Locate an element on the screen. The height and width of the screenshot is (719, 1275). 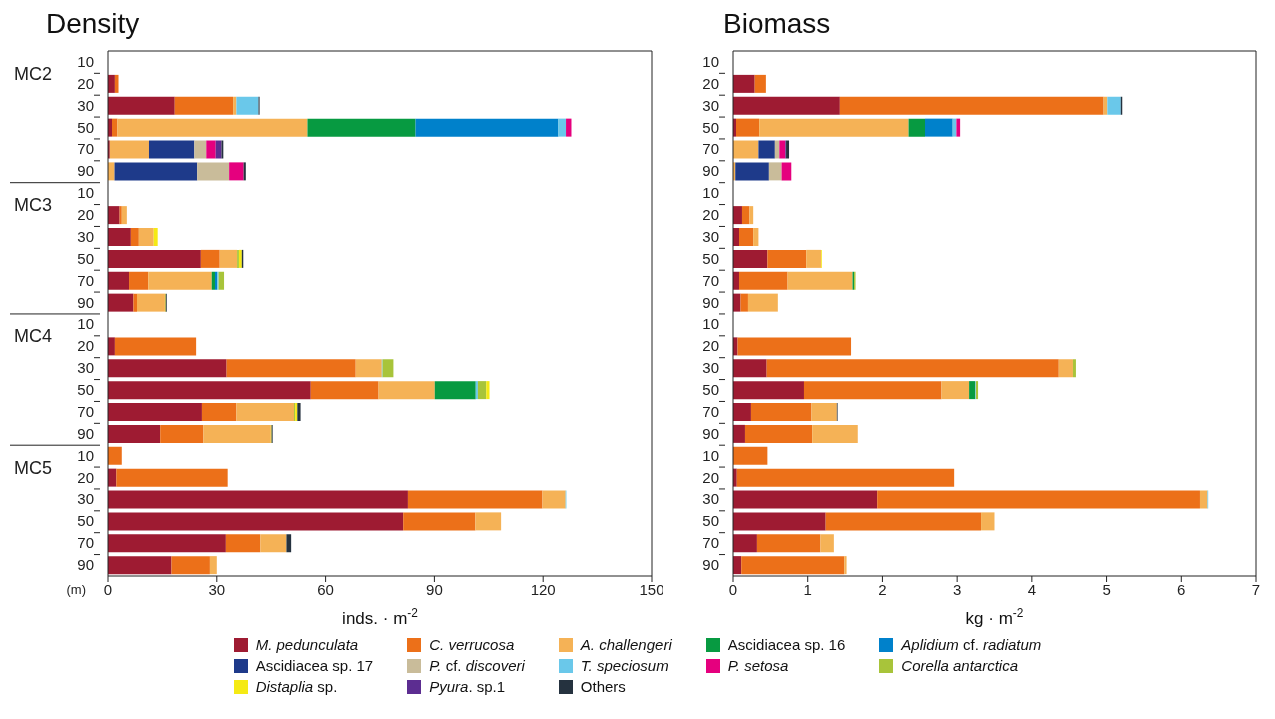
x-tick-label: 2 is located at coordinates (882, 589).